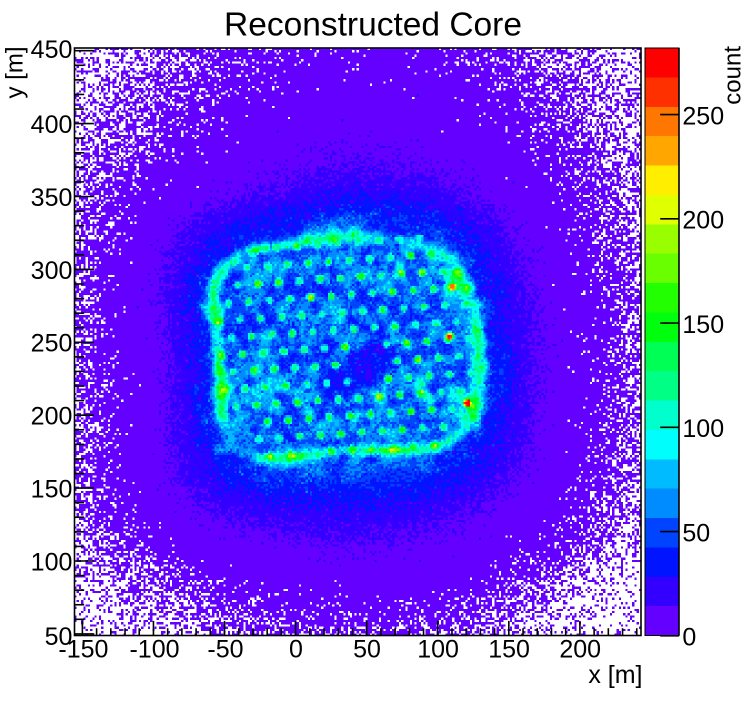  I want to click on svg-text: 300, so click(52, 271).